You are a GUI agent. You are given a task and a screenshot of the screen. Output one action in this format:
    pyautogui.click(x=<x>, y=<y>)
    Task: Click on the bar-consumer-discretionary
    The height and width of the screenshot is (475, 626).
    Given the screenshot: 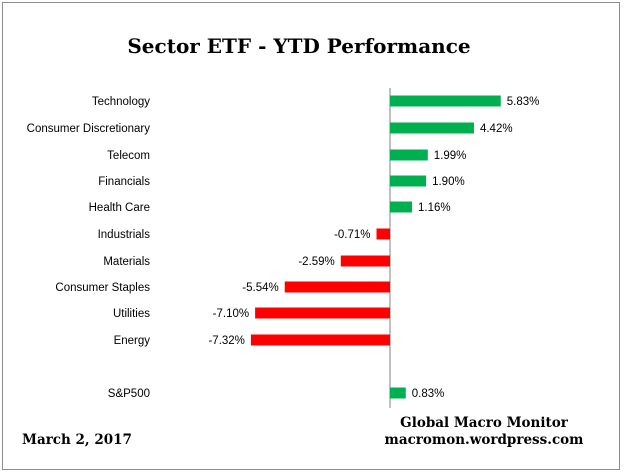 What is the action you would take?
    pyautogui.click(x=432, y=128)
    